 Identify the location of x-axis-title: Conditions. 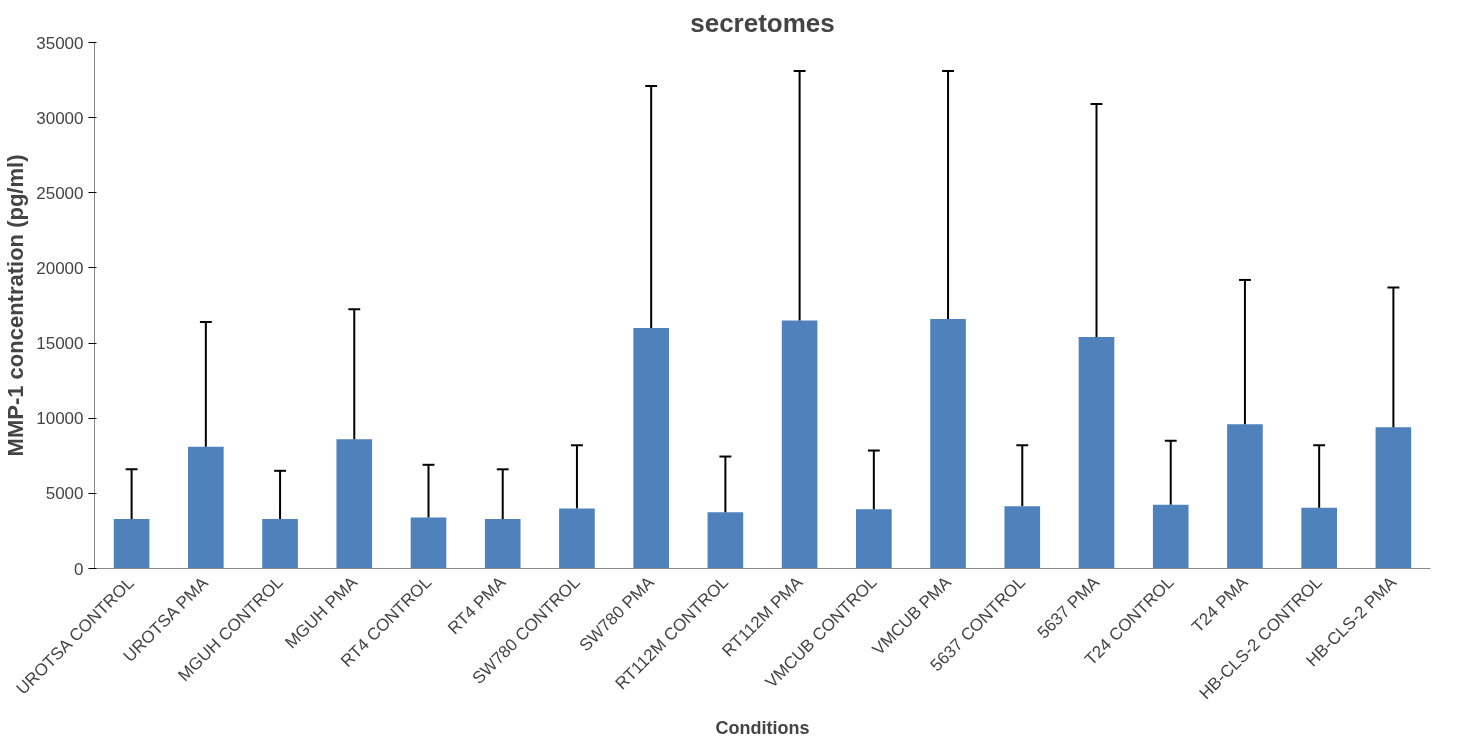
(762, 727).